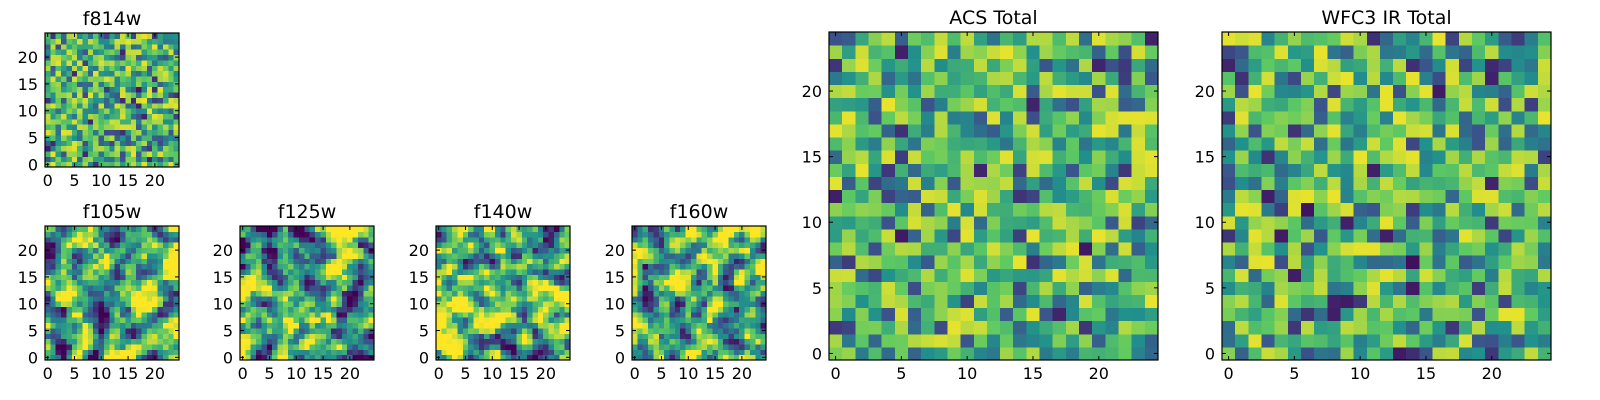 This screenshot has height=400, width=1600. Describe the element at coordinates (901, 373) in the screenshot. I see `x-tick-label: 5` at that location.